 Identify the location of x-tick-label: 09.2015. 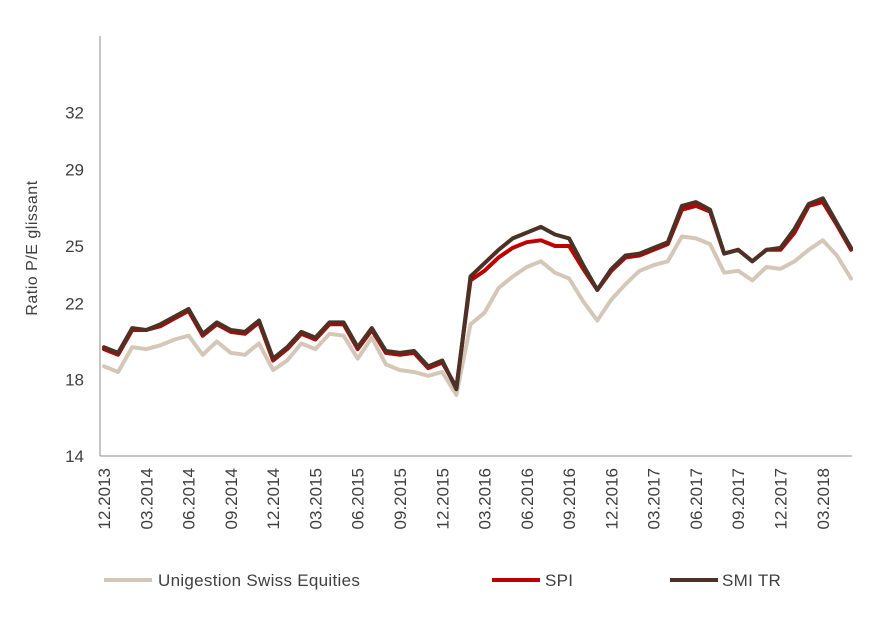
(400, 498).